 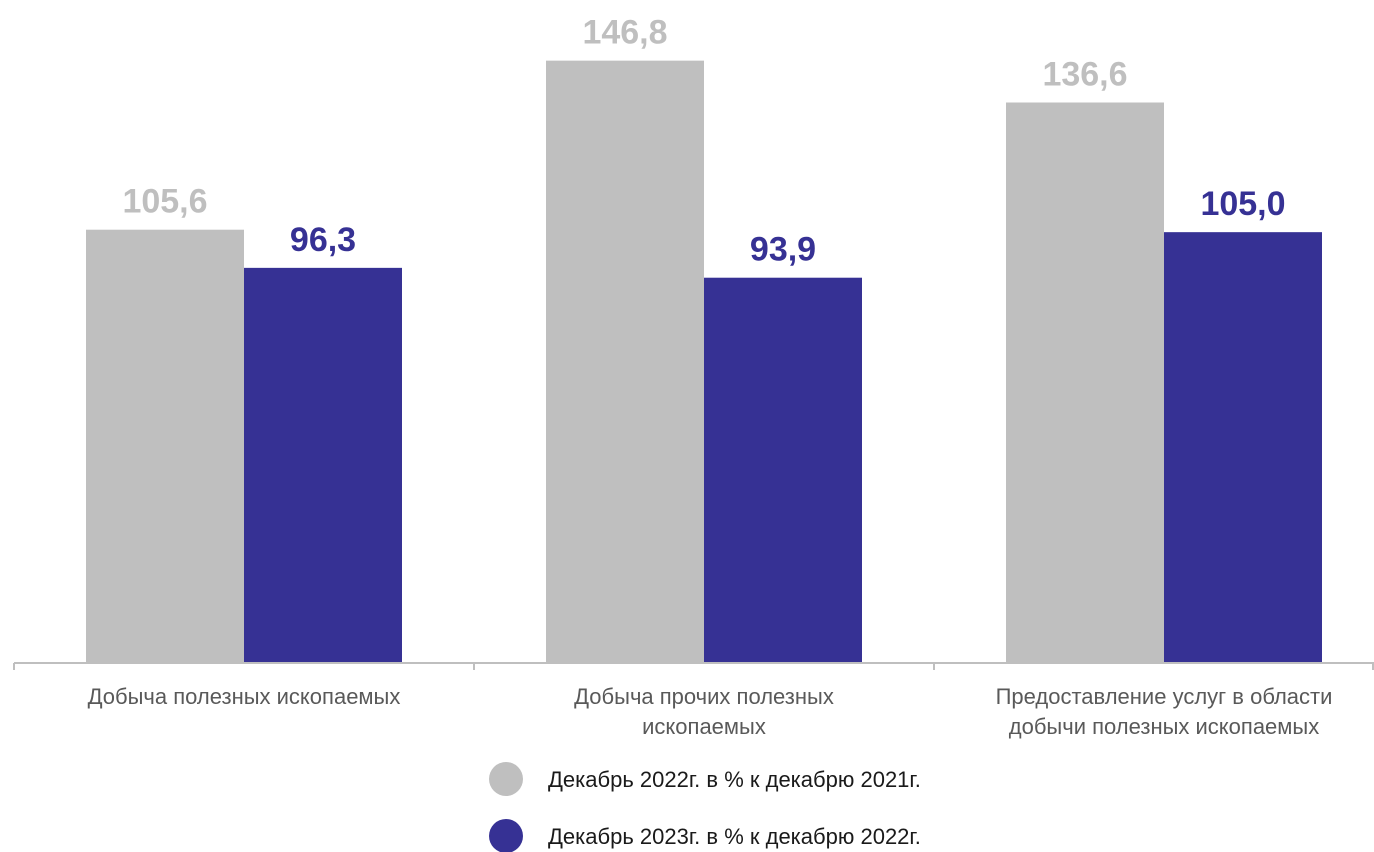 What do you see at coordinates (783, 250) in the screenshot?
I see `data-label: 93,9` at bounding box center [783, 250].